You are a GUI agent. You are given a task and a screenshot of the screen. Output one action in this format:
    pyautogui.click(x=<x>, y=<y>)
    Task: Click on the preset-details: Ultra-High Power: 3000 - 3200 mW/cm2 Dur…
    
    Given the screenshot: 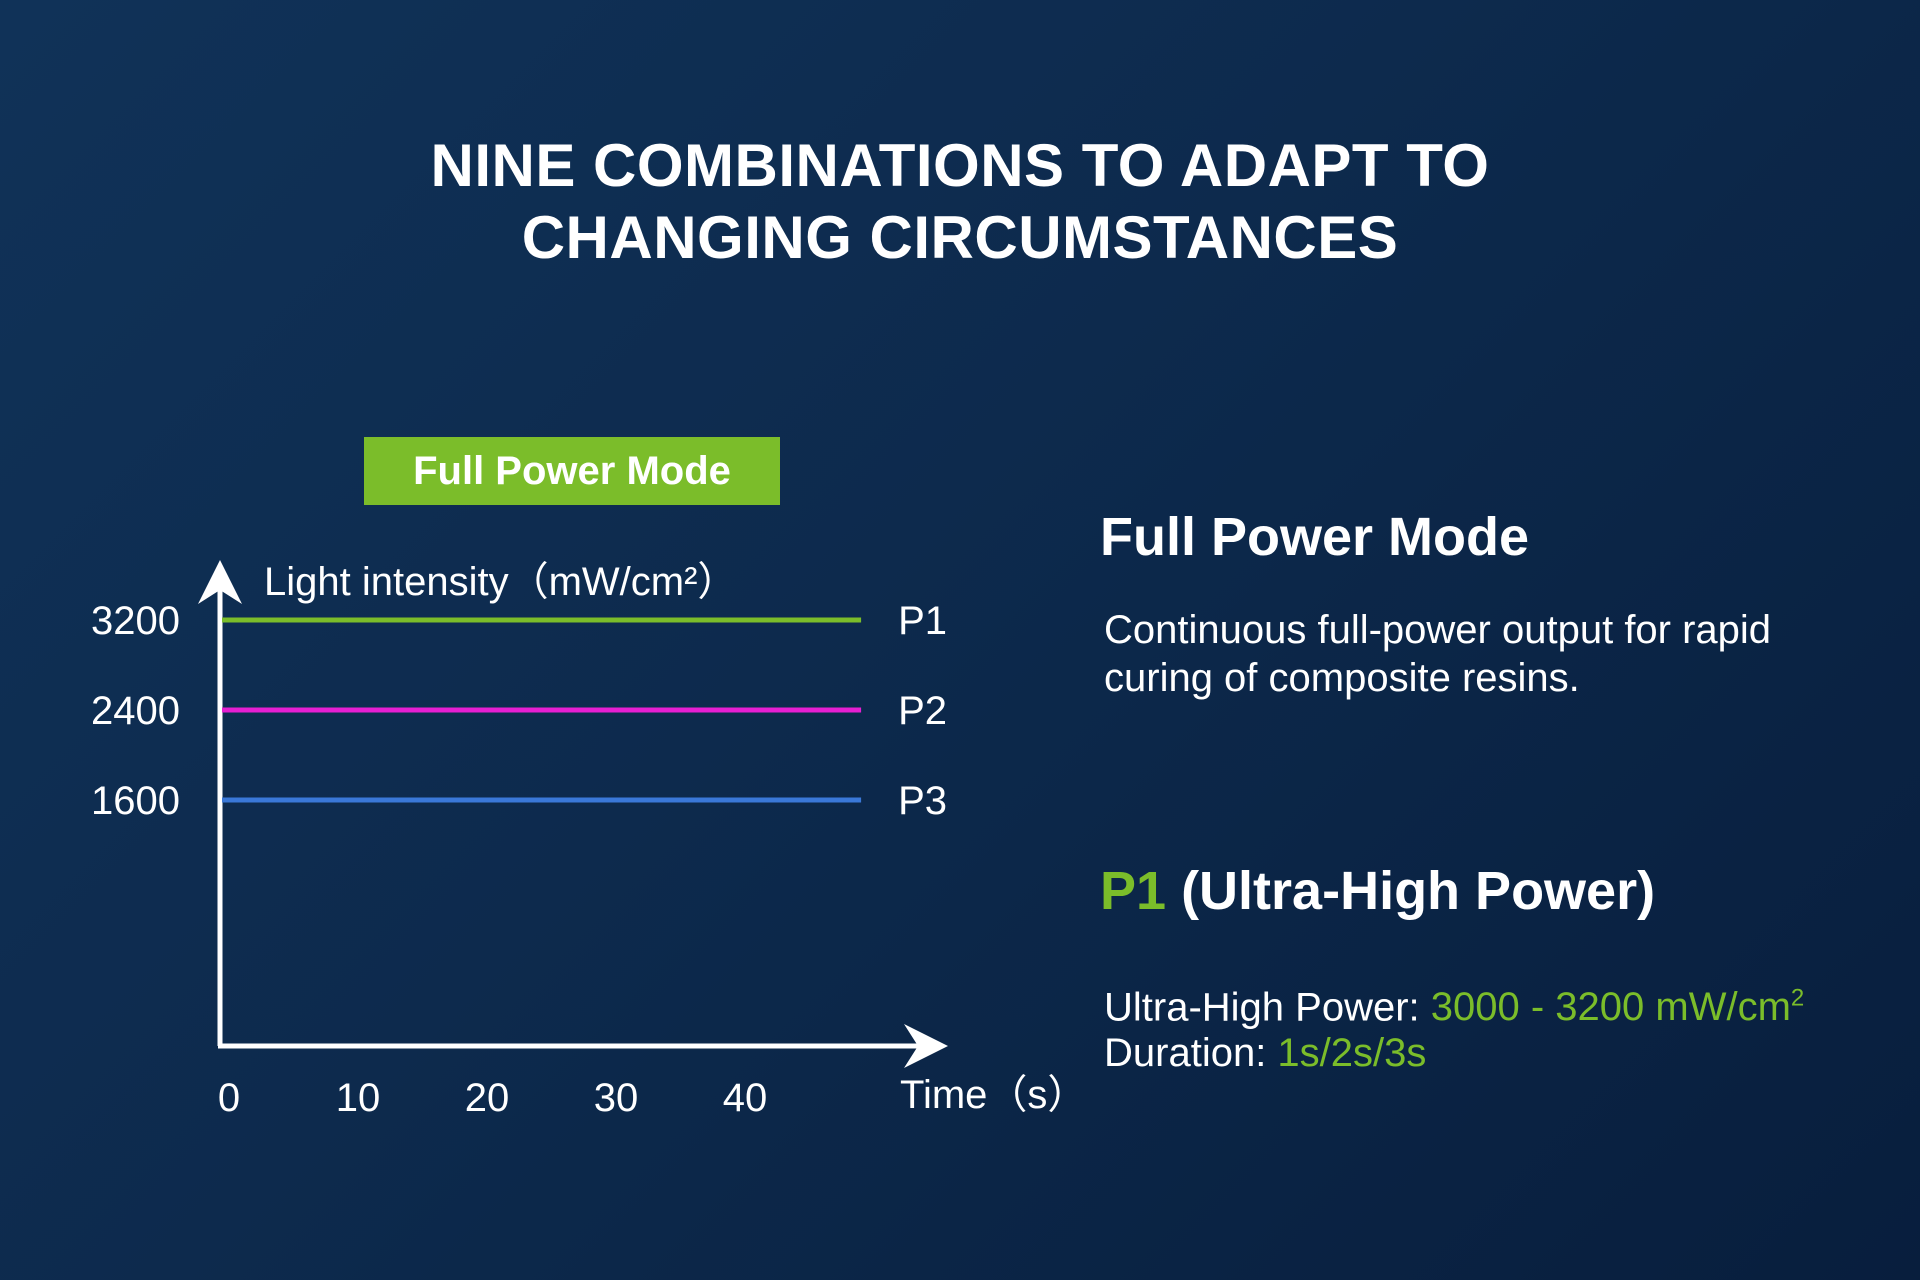 What is the action you would take?
    pyautogui.click(x=1454, y=1026)
    